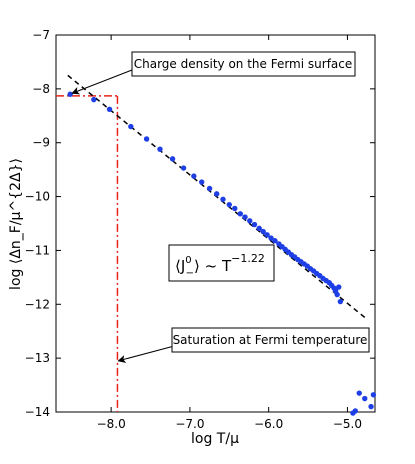 The width and height of the screenshot is (415, 464). I want to click on fermi-temperature-box, so click(270, 340).